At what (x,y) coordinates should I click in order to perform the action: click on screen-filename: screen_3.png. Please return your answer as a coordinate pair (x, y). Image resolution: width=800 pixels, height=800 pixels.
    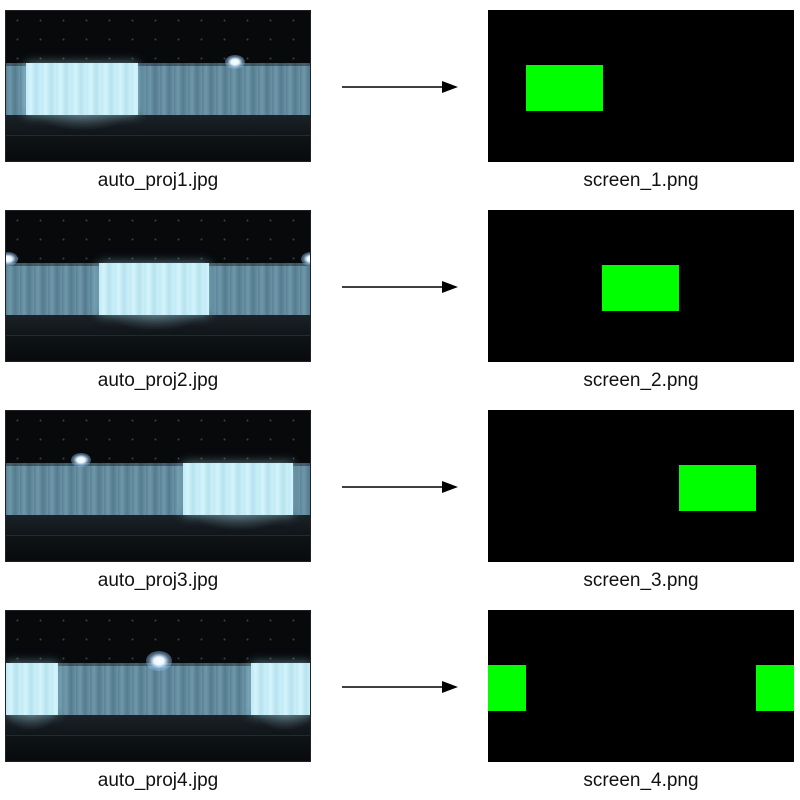
    Looking at the image, I should click on (641, 580).